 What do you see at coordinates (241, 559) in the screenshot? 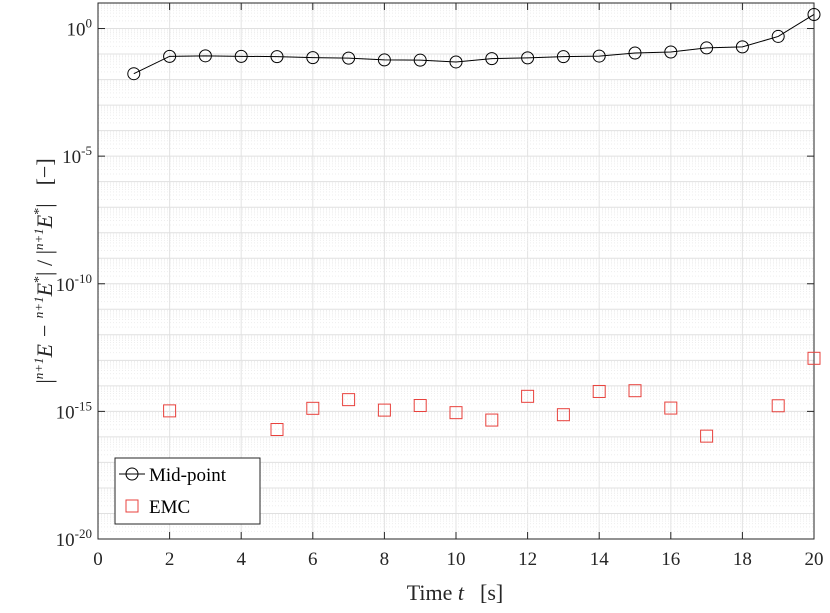
I see `x-tick-label: 4` at bounding box center [241, 559].